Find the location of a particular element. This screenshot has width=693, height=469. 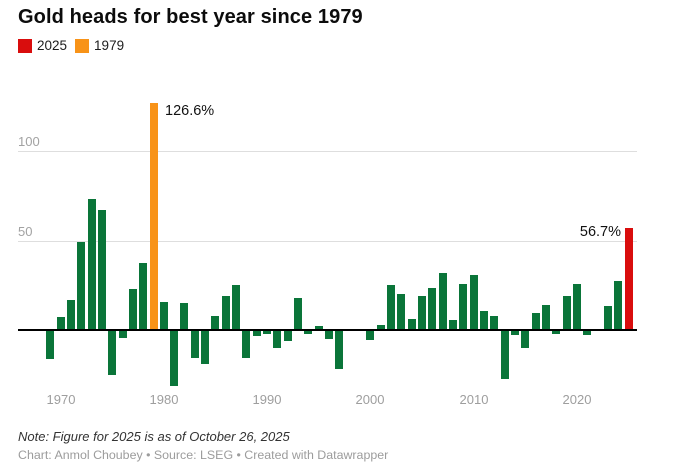

legend-swatch-2025 is located at coordinates (25, 45).